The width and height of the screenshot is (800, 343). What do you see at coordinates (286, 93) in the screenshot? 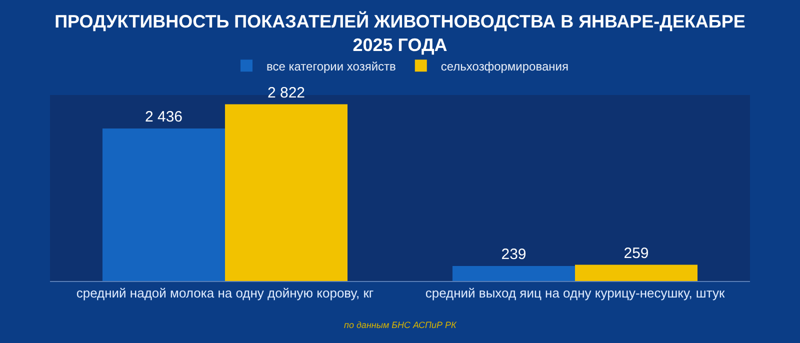
I see `data-label: 2 822` at bounding box center [286, 93].